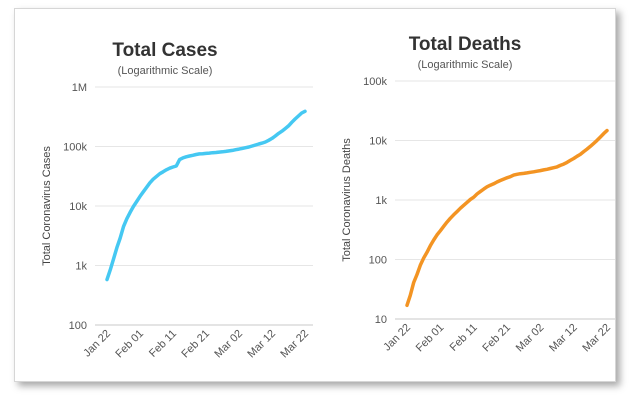 This screenshot has height=400, width=630. I want to click on y-axis-label: Total Coronavirus Deaths, so click(347, 200).